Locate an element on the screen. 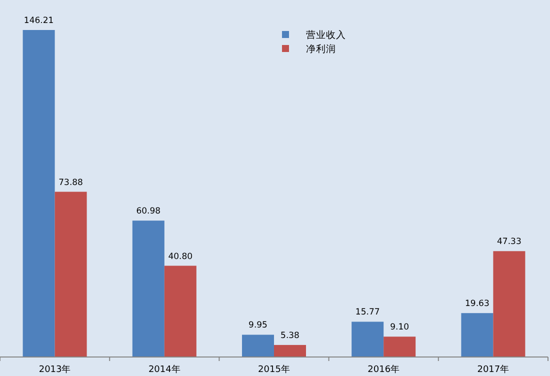 Image resolution: width=550 pixels, height=376 pixels. data-label: 9.95 is located at coordinates (258, 325).